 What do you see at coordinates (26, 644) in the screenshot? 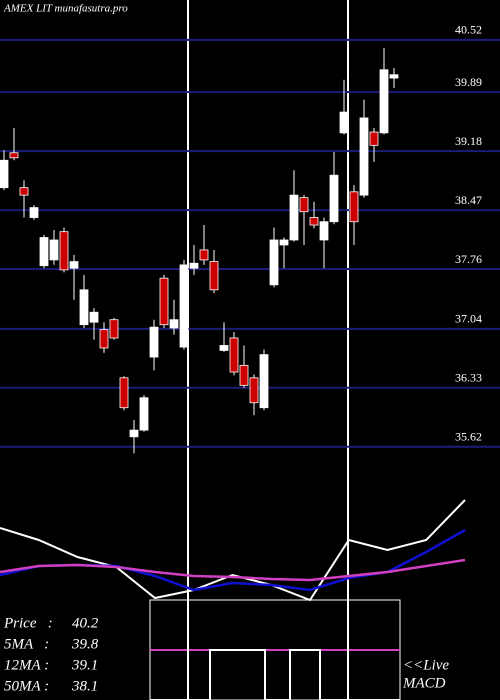
I see `info-label: 5MA :` at bounding box center [26, 644].